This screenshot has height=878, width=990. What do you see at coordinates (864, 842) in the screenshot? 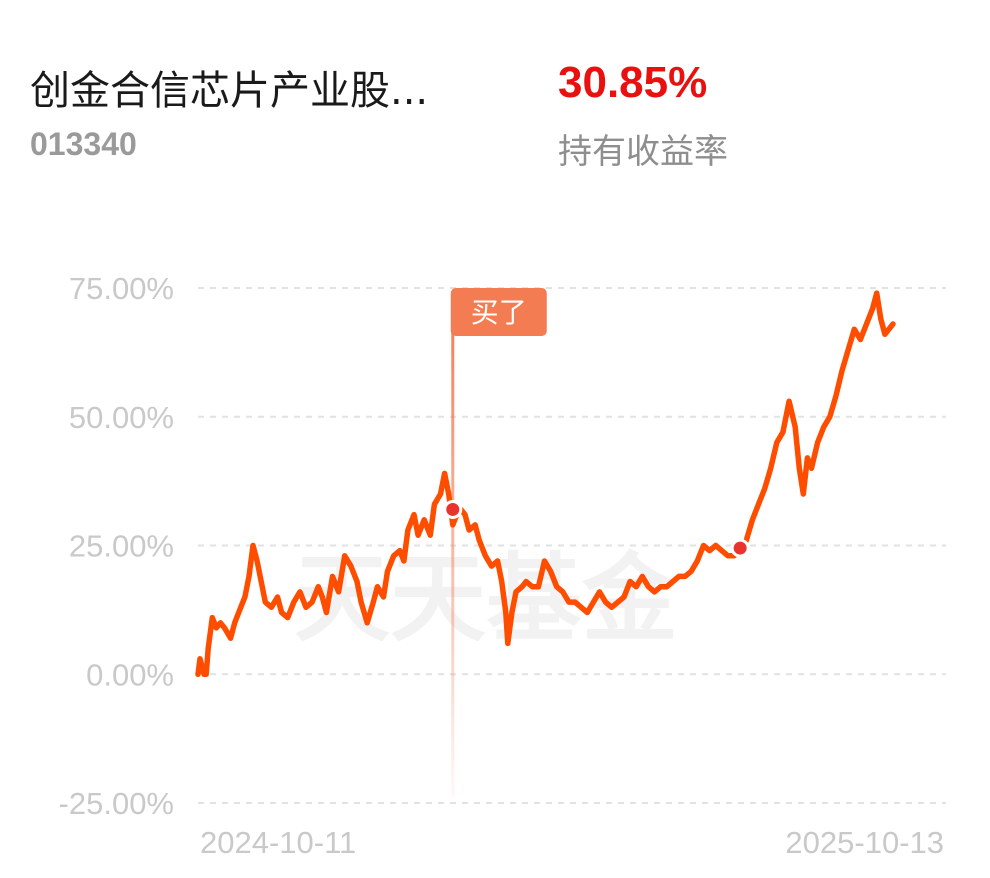
I see `x-tick-label-end: 2025-10-13` at bounding box center [864, 842].